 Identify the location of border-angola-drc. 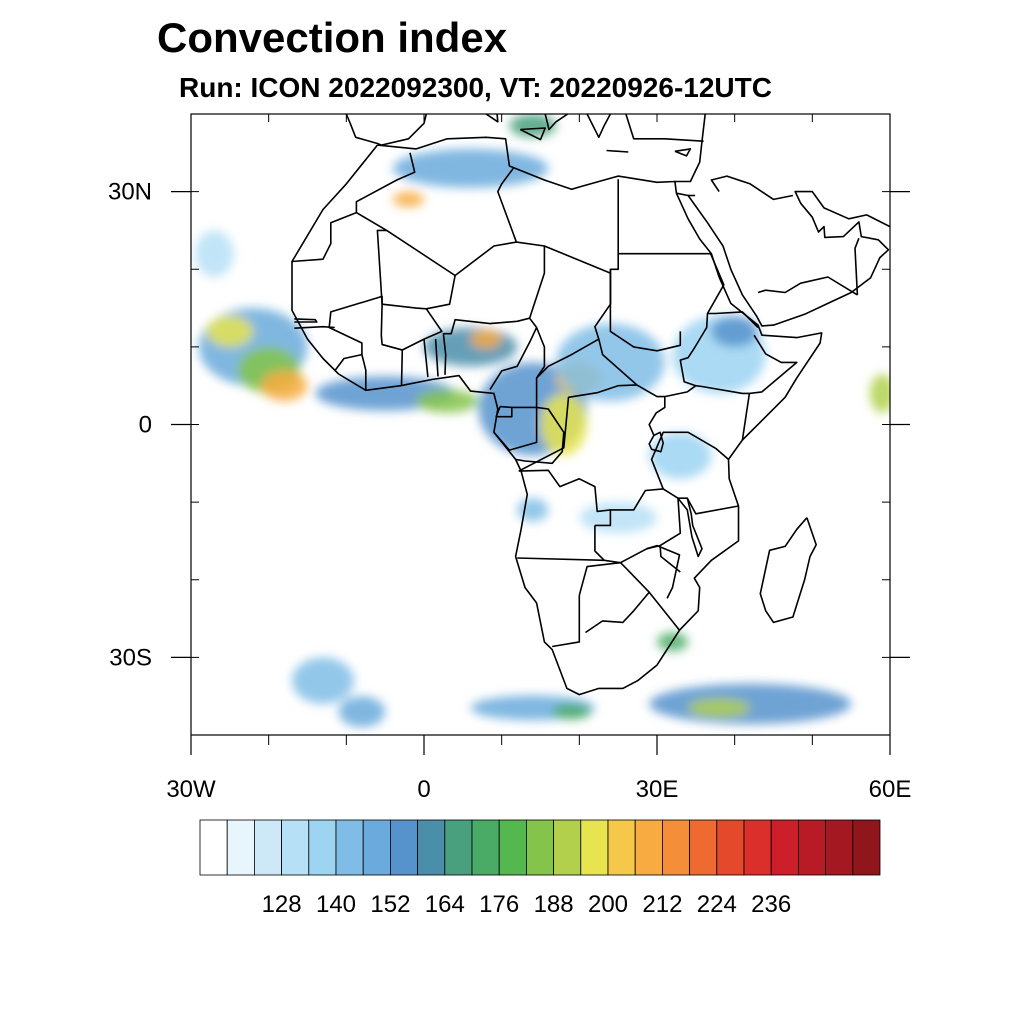
(565, 498).